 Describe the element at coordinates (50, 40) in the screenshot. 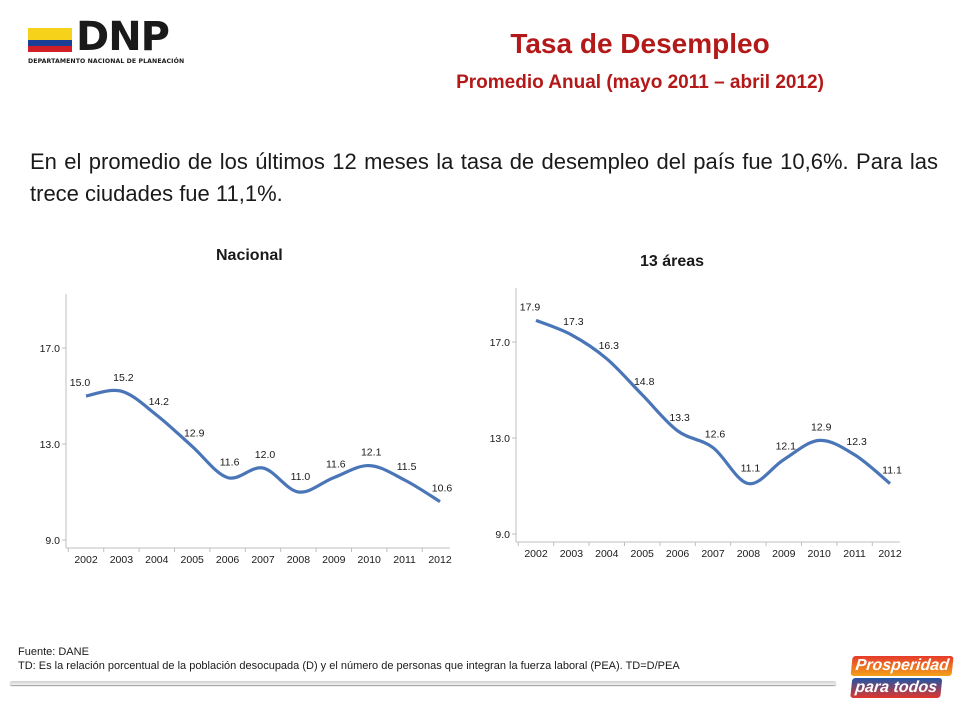

I see `colombia-flag-icon` at that location.